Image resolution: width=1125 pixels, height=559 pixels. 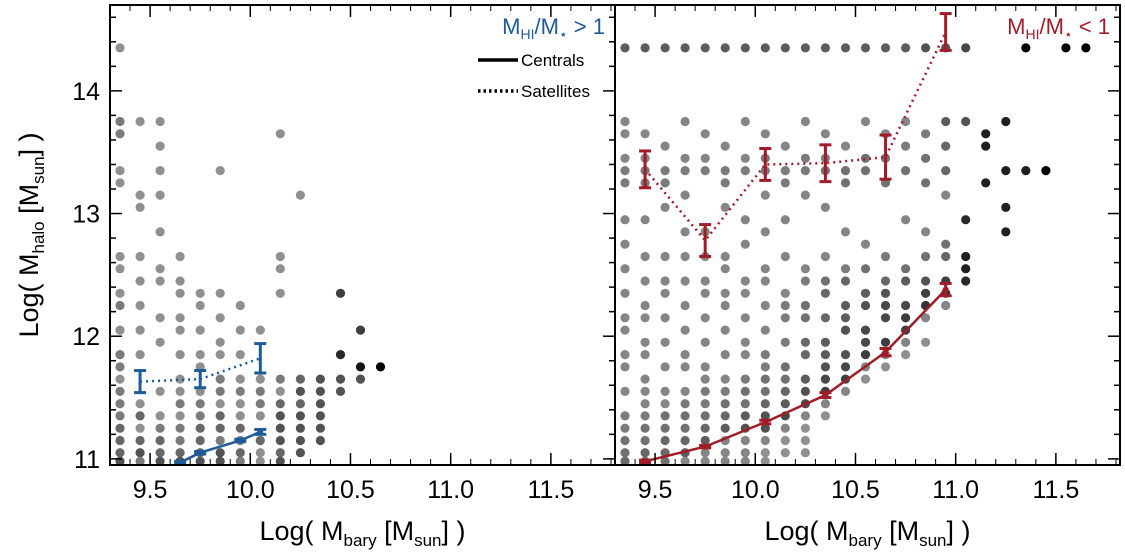 What do you see at coordinates (450, 490) in the screenshot?
I see `x-tick-label: 11.0` at bounding box center [450, 490].